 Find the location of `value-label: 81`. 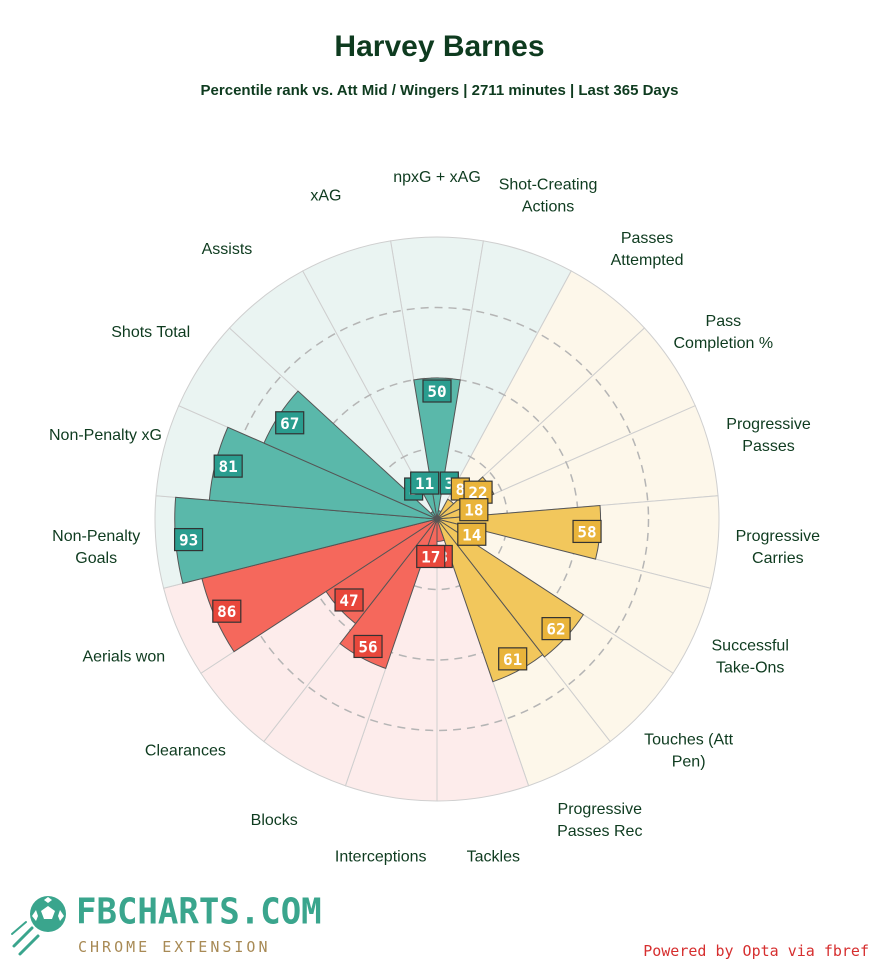

value-label: 81 is located at coordinates (228, 466).